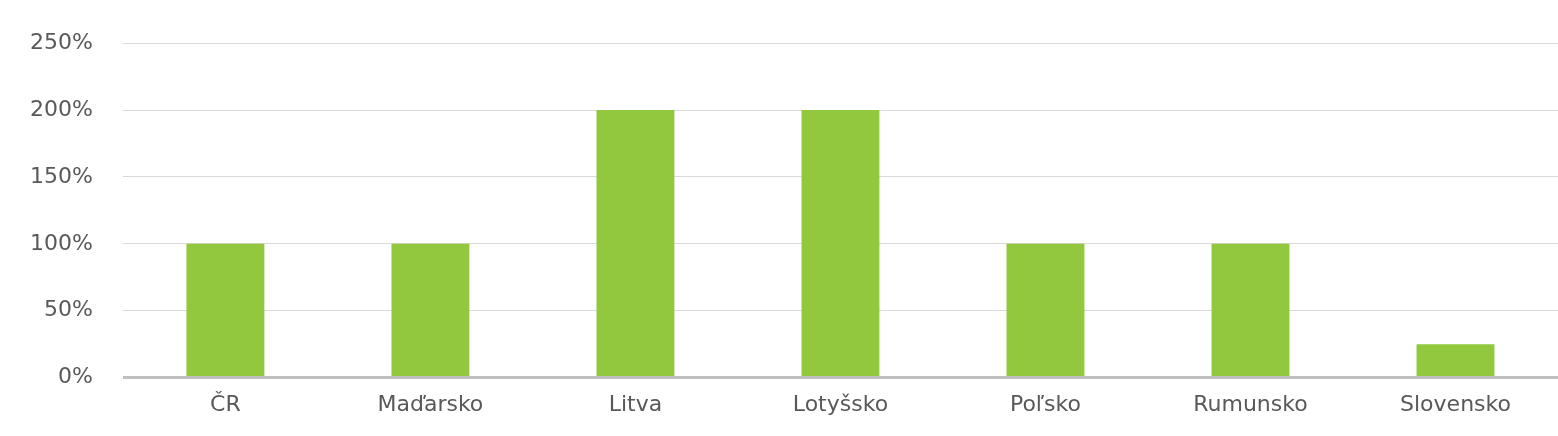  I want to click on x-tick-label: Maďarsko, so click(430, 403).